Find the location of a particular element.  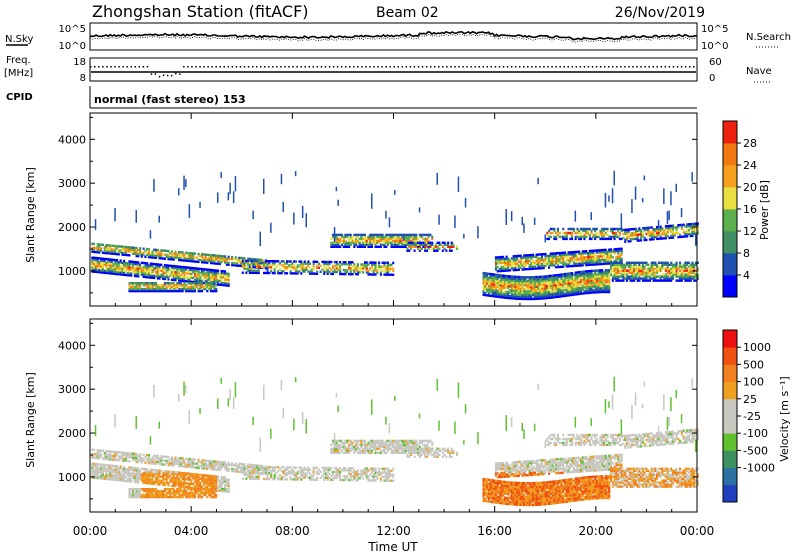

nsky-label: N.Sky is located at coordinates (19, 39).